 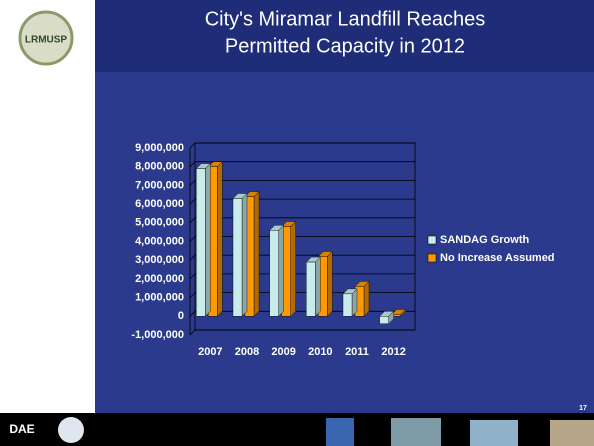 What do you see at coordinates (159, 185) in the screenshot?
I see `y-tick-label: 7,000,000` at bounding box center [159, 185].